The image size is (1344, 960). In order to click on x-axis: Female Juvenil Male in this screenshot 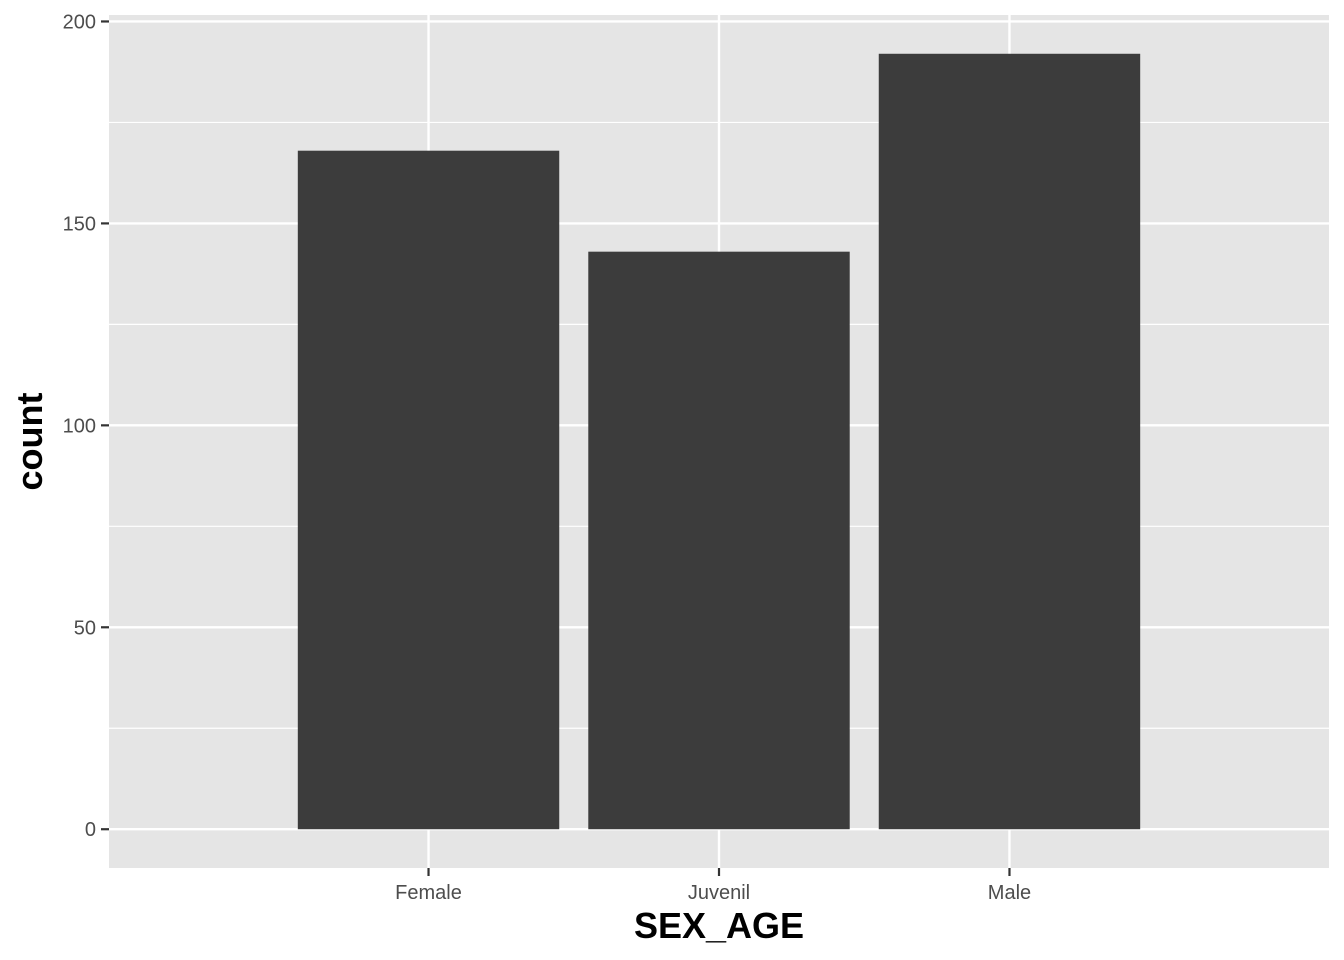, I will do `click(713, 886)`.